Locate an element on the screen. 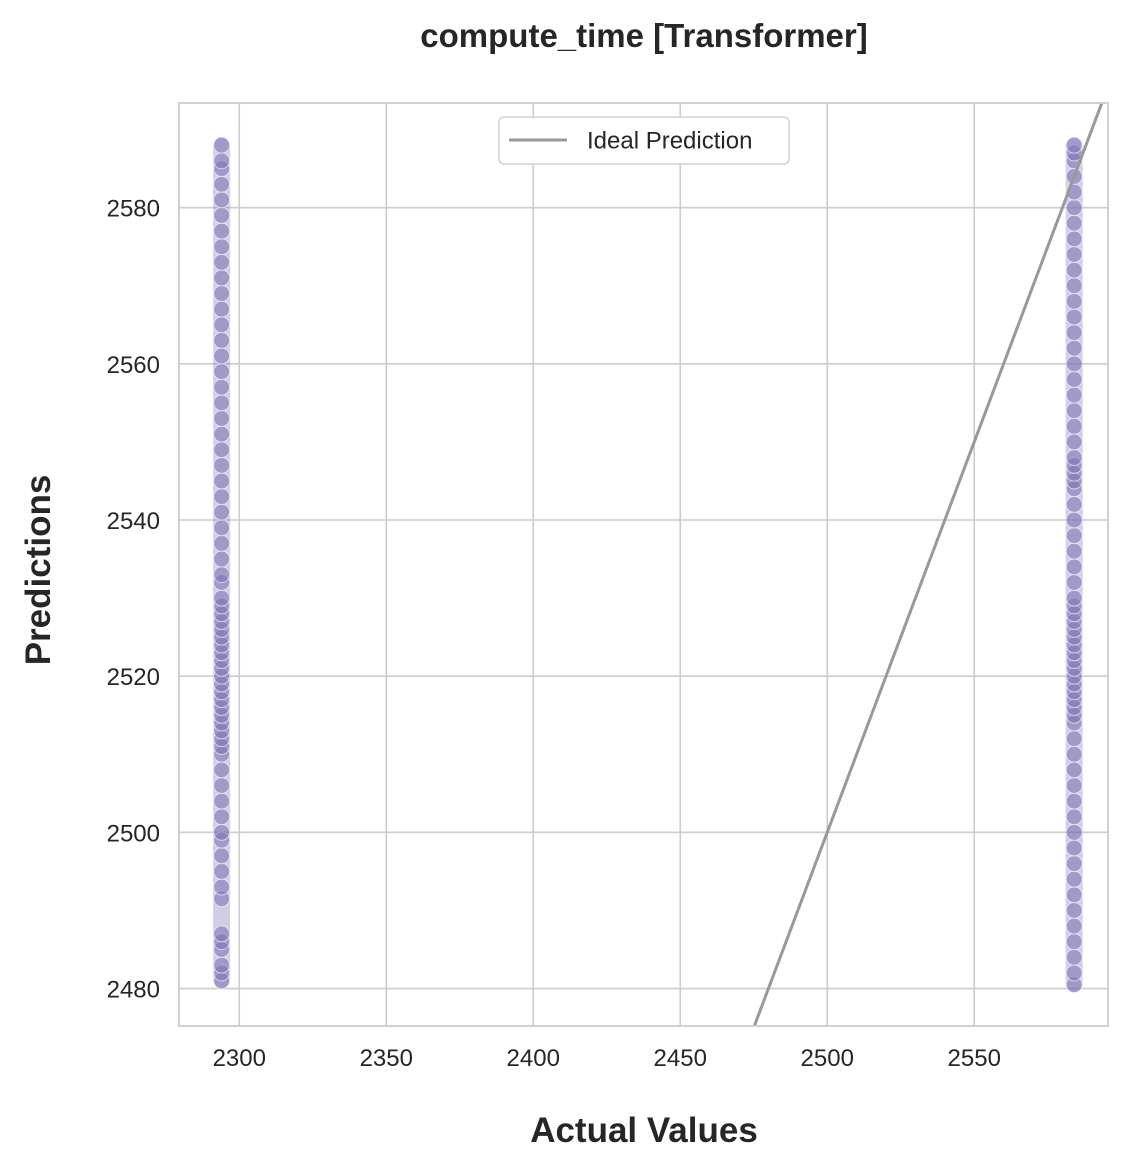 The height and width of the screenshot is (1170, 1129). x-axis-label: Actual Values is located at coordinates (644, 1130).